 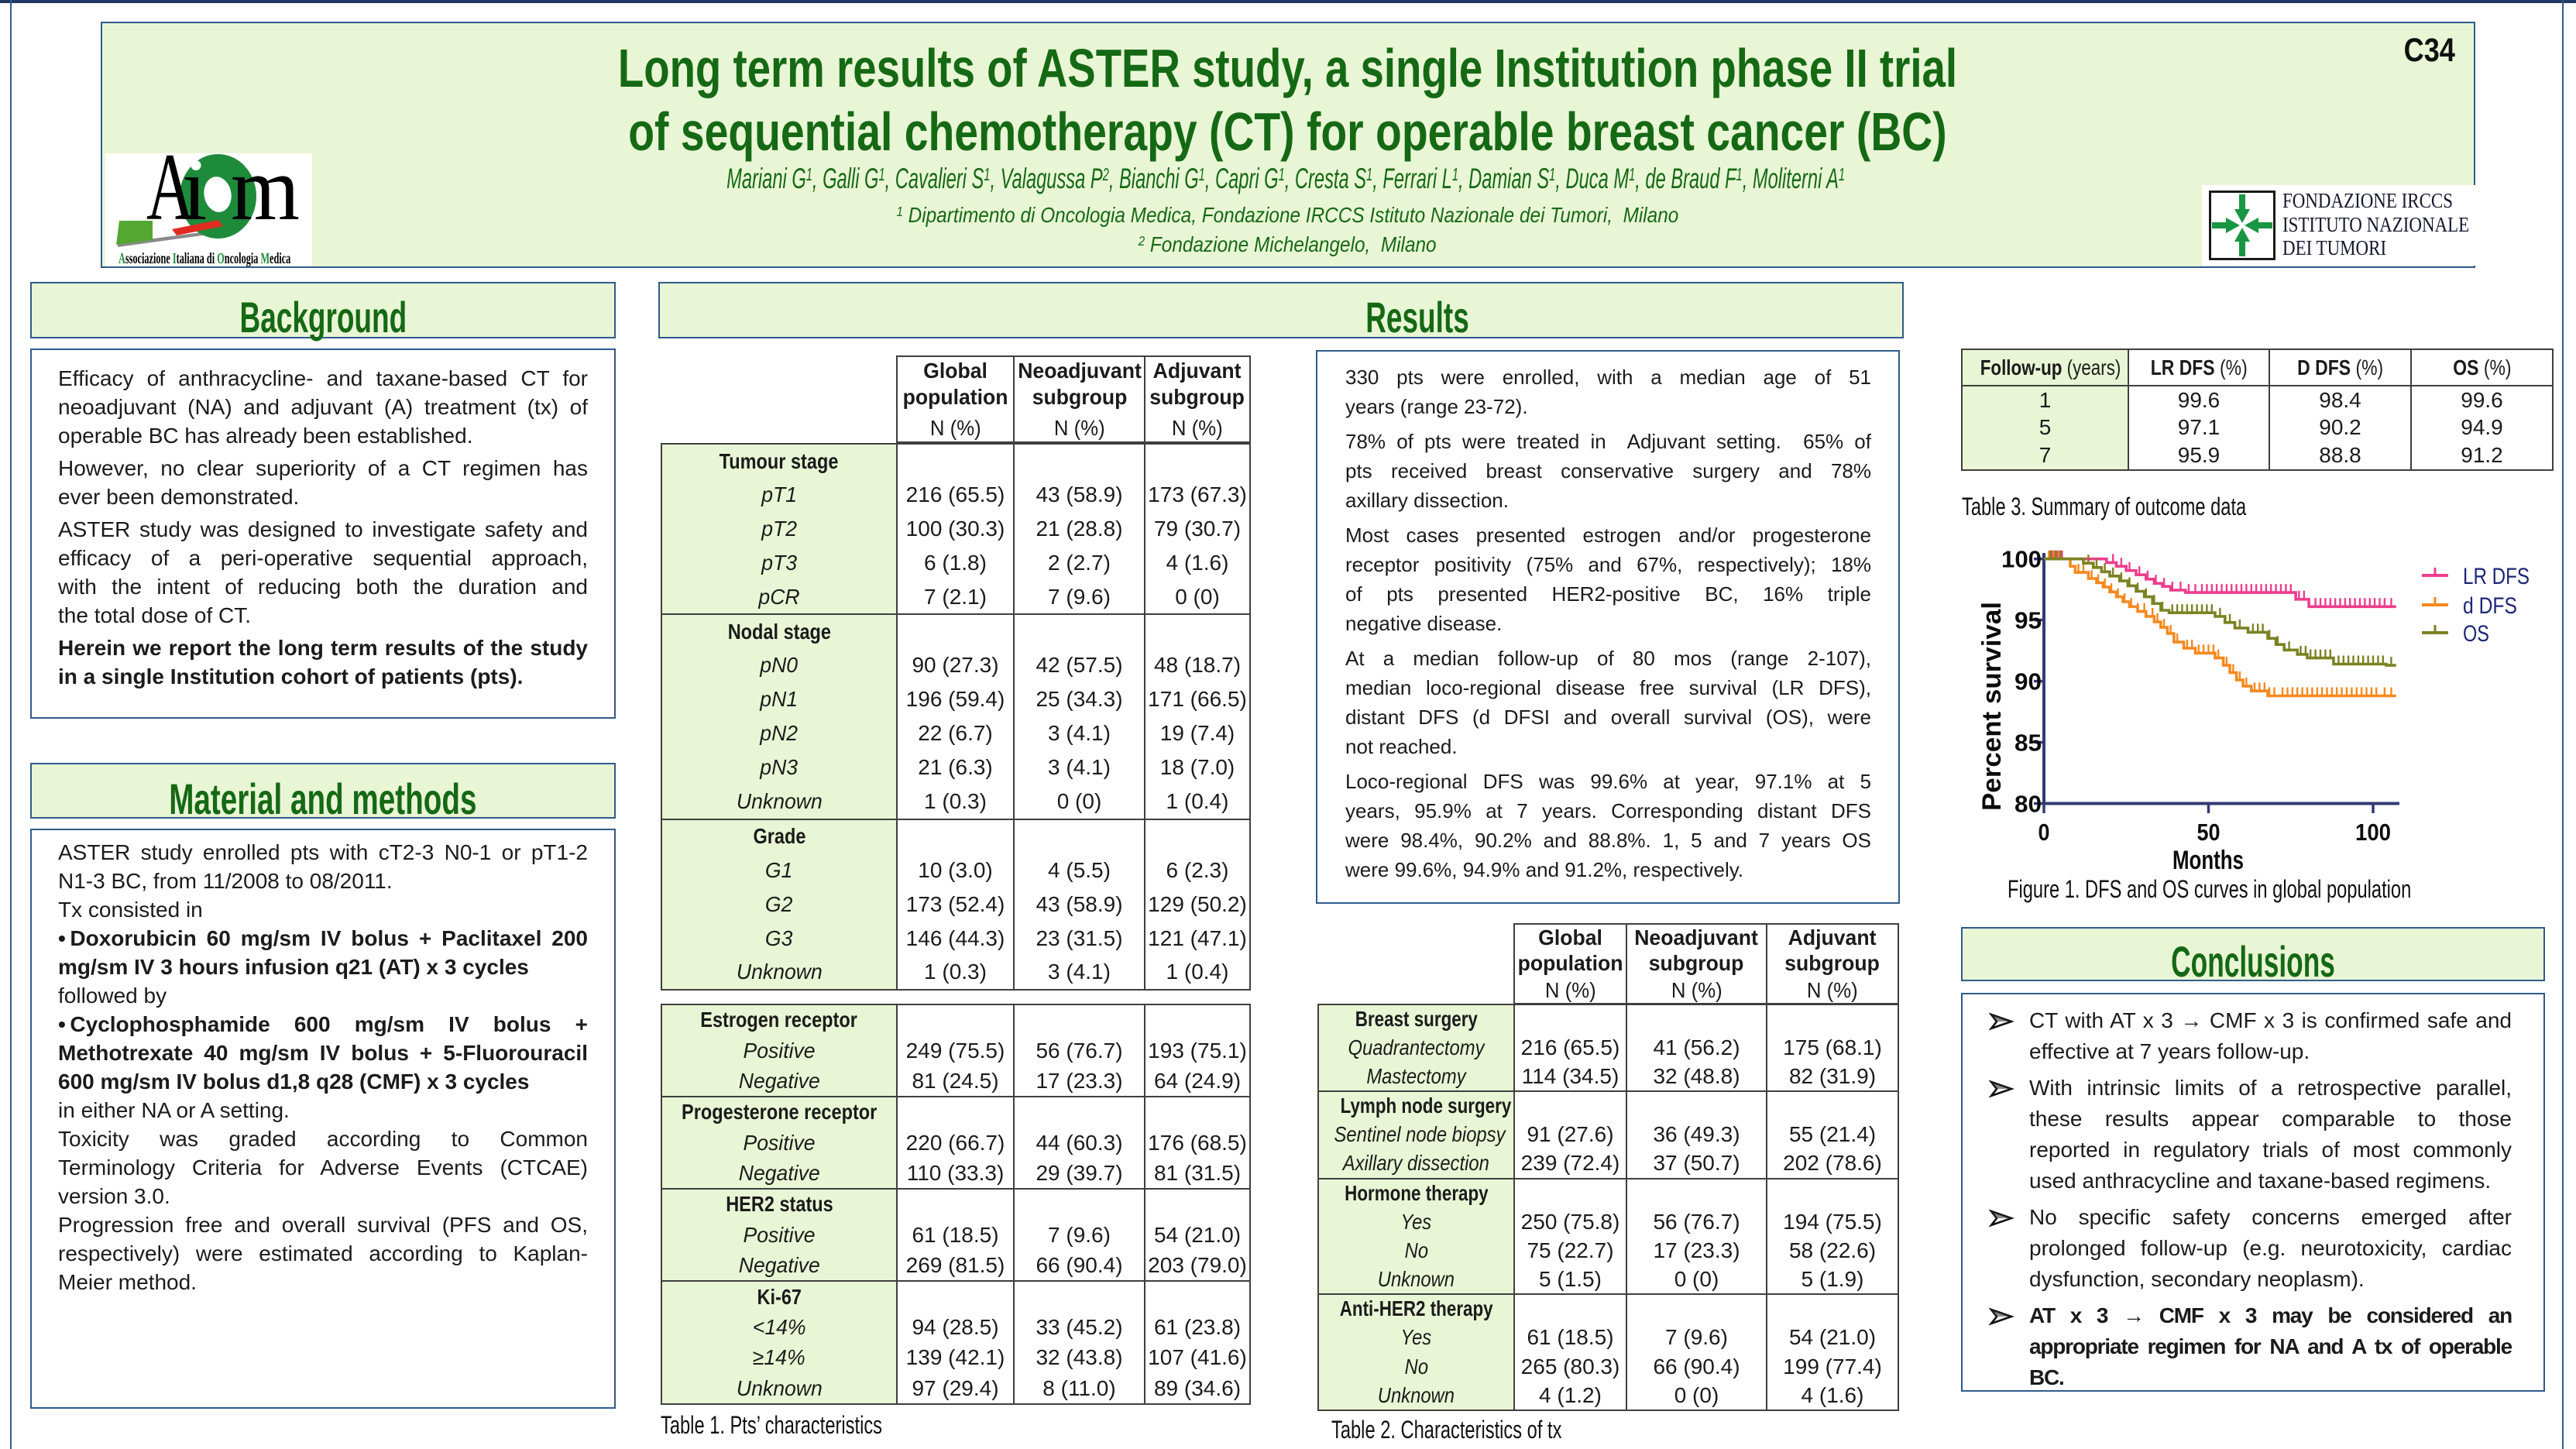 What do you see at coordinates (2476, 634) in the screenshot?
I see `svg-text: OS` at bounding box center [2476, 634].